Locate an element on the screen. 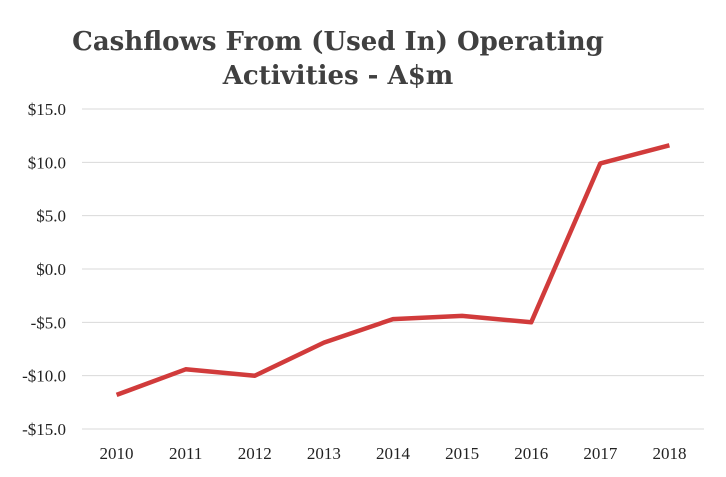  x-tick-label: 2013 is located at coordinates (324, 453).